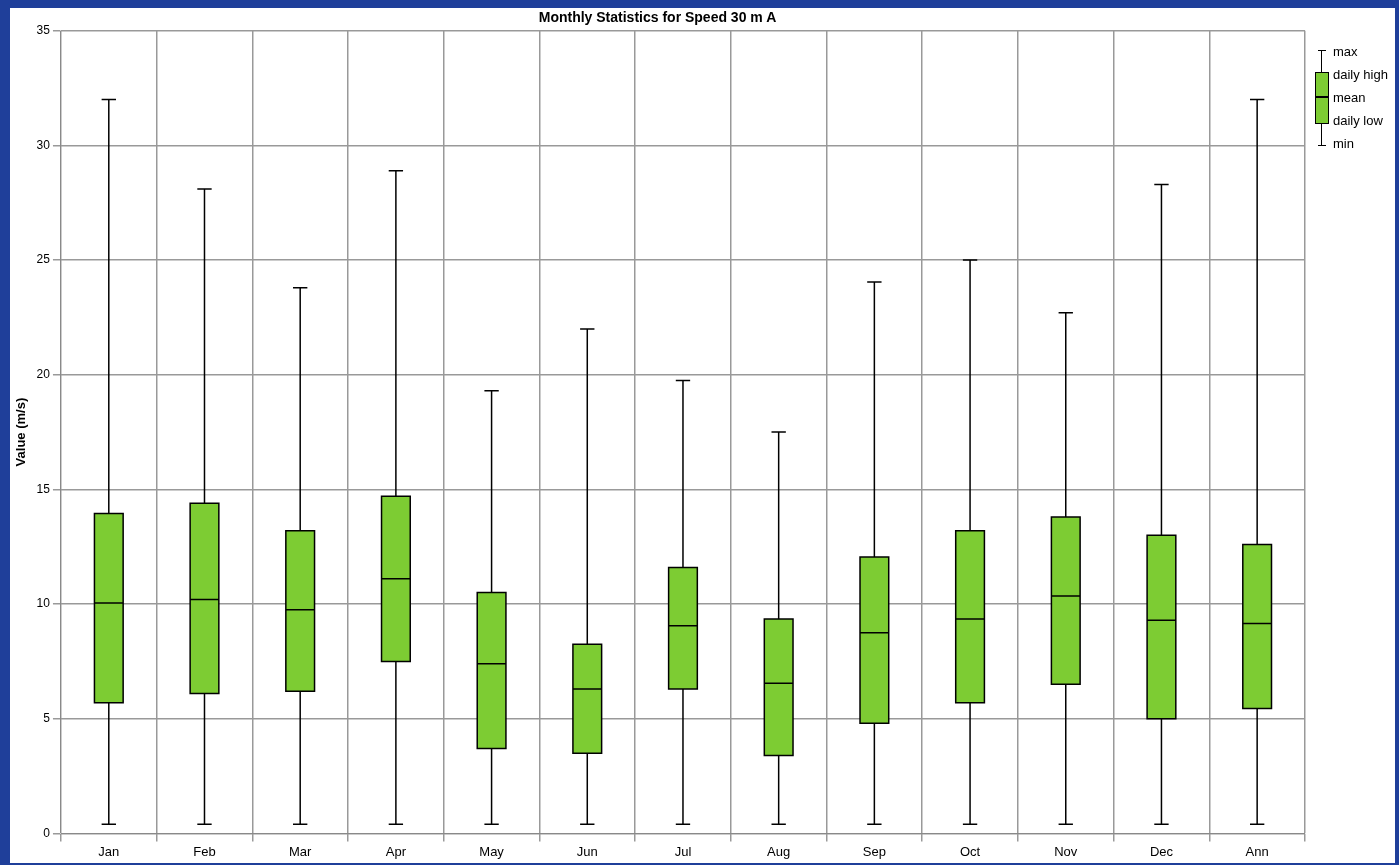 This screenshot has height=865, width=1399. Describe the element at coordinates (47, 718) in the screenshot. I see `y-tick-label: 5` at that location.